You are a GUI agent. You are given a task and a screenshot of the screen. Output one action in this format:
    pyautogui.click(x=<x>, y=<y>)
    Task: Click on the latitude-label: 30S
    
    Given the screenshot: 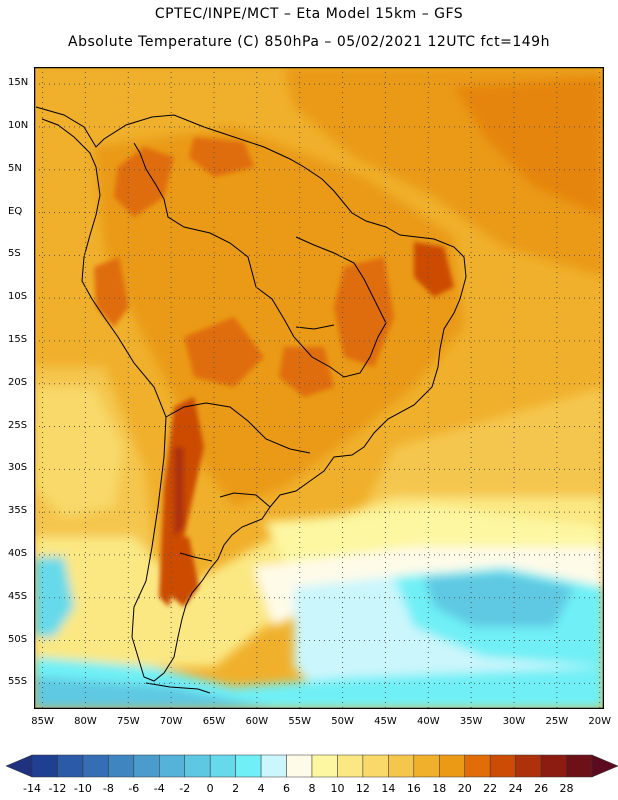 What is the action you would take?
    pyautogui.click(x=18, y=468)
    